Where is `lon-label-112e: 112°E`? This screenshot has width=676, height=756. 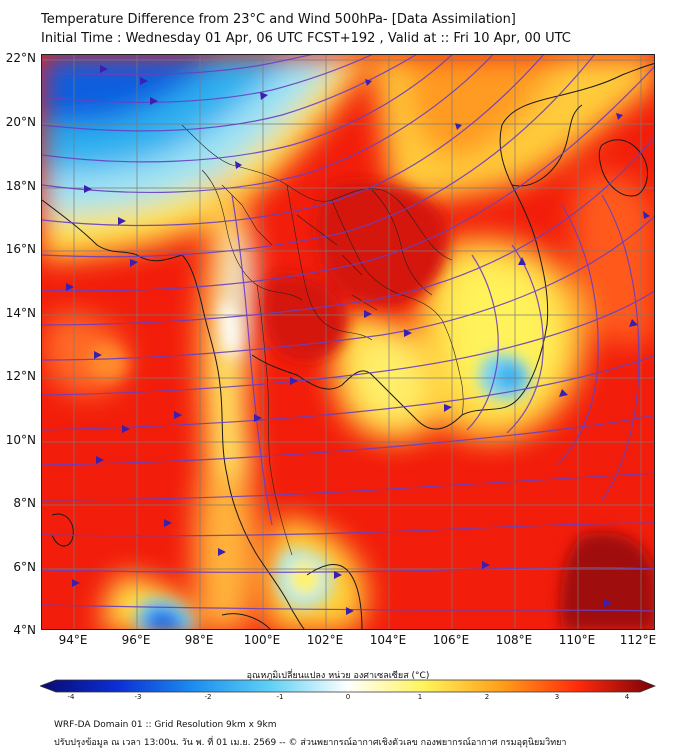
lon-label-112e: 112°E is located at coordinates (638, 640).